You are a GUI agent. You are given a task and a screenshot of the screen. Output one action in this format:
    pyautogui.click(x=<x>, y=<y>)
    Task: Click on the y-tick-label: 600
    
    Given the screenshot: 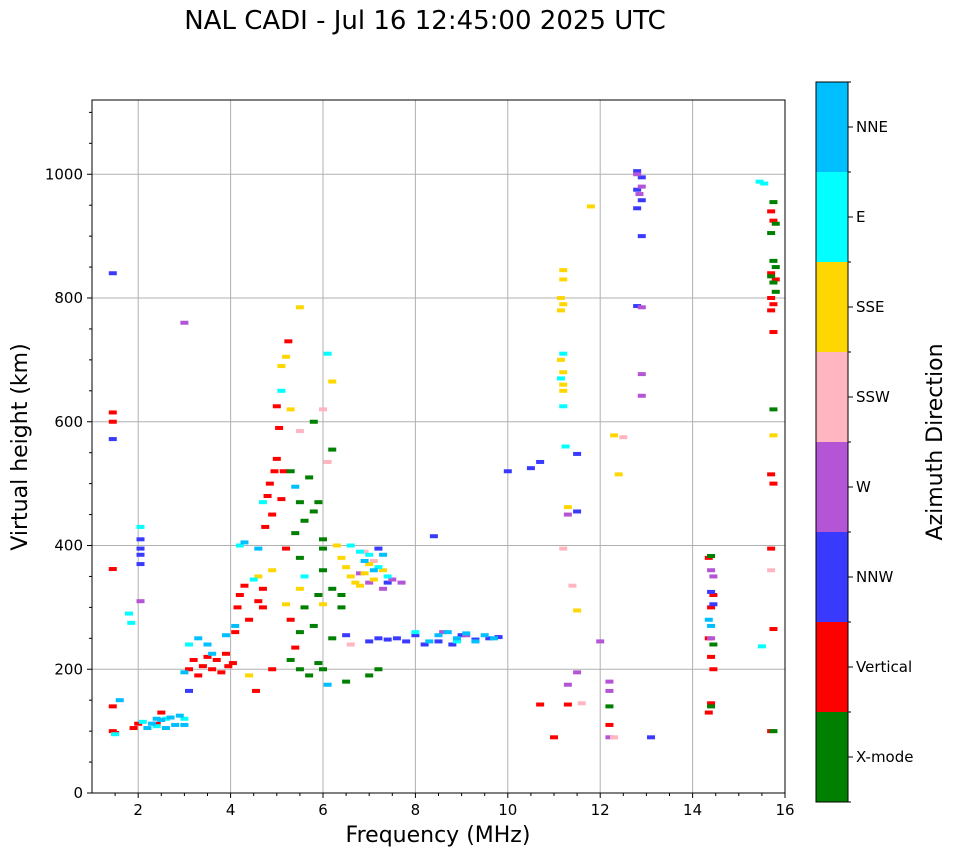 What is the action you would take?
    pyautogui.click(x=68, y=422)
    